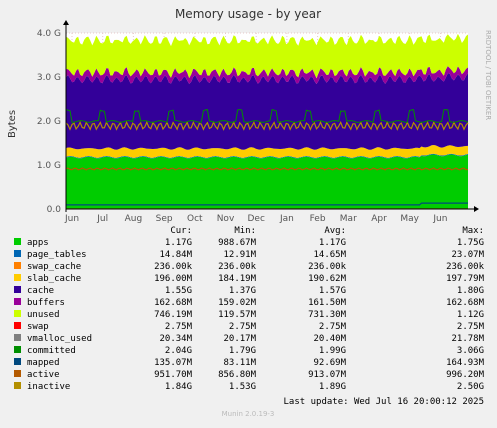 The height and width of the screenshot is (428, 497). Describe the element at coordinates (329, 363) in the screenshot. I see `legend-avg-mapped: 92.69M` at that location.